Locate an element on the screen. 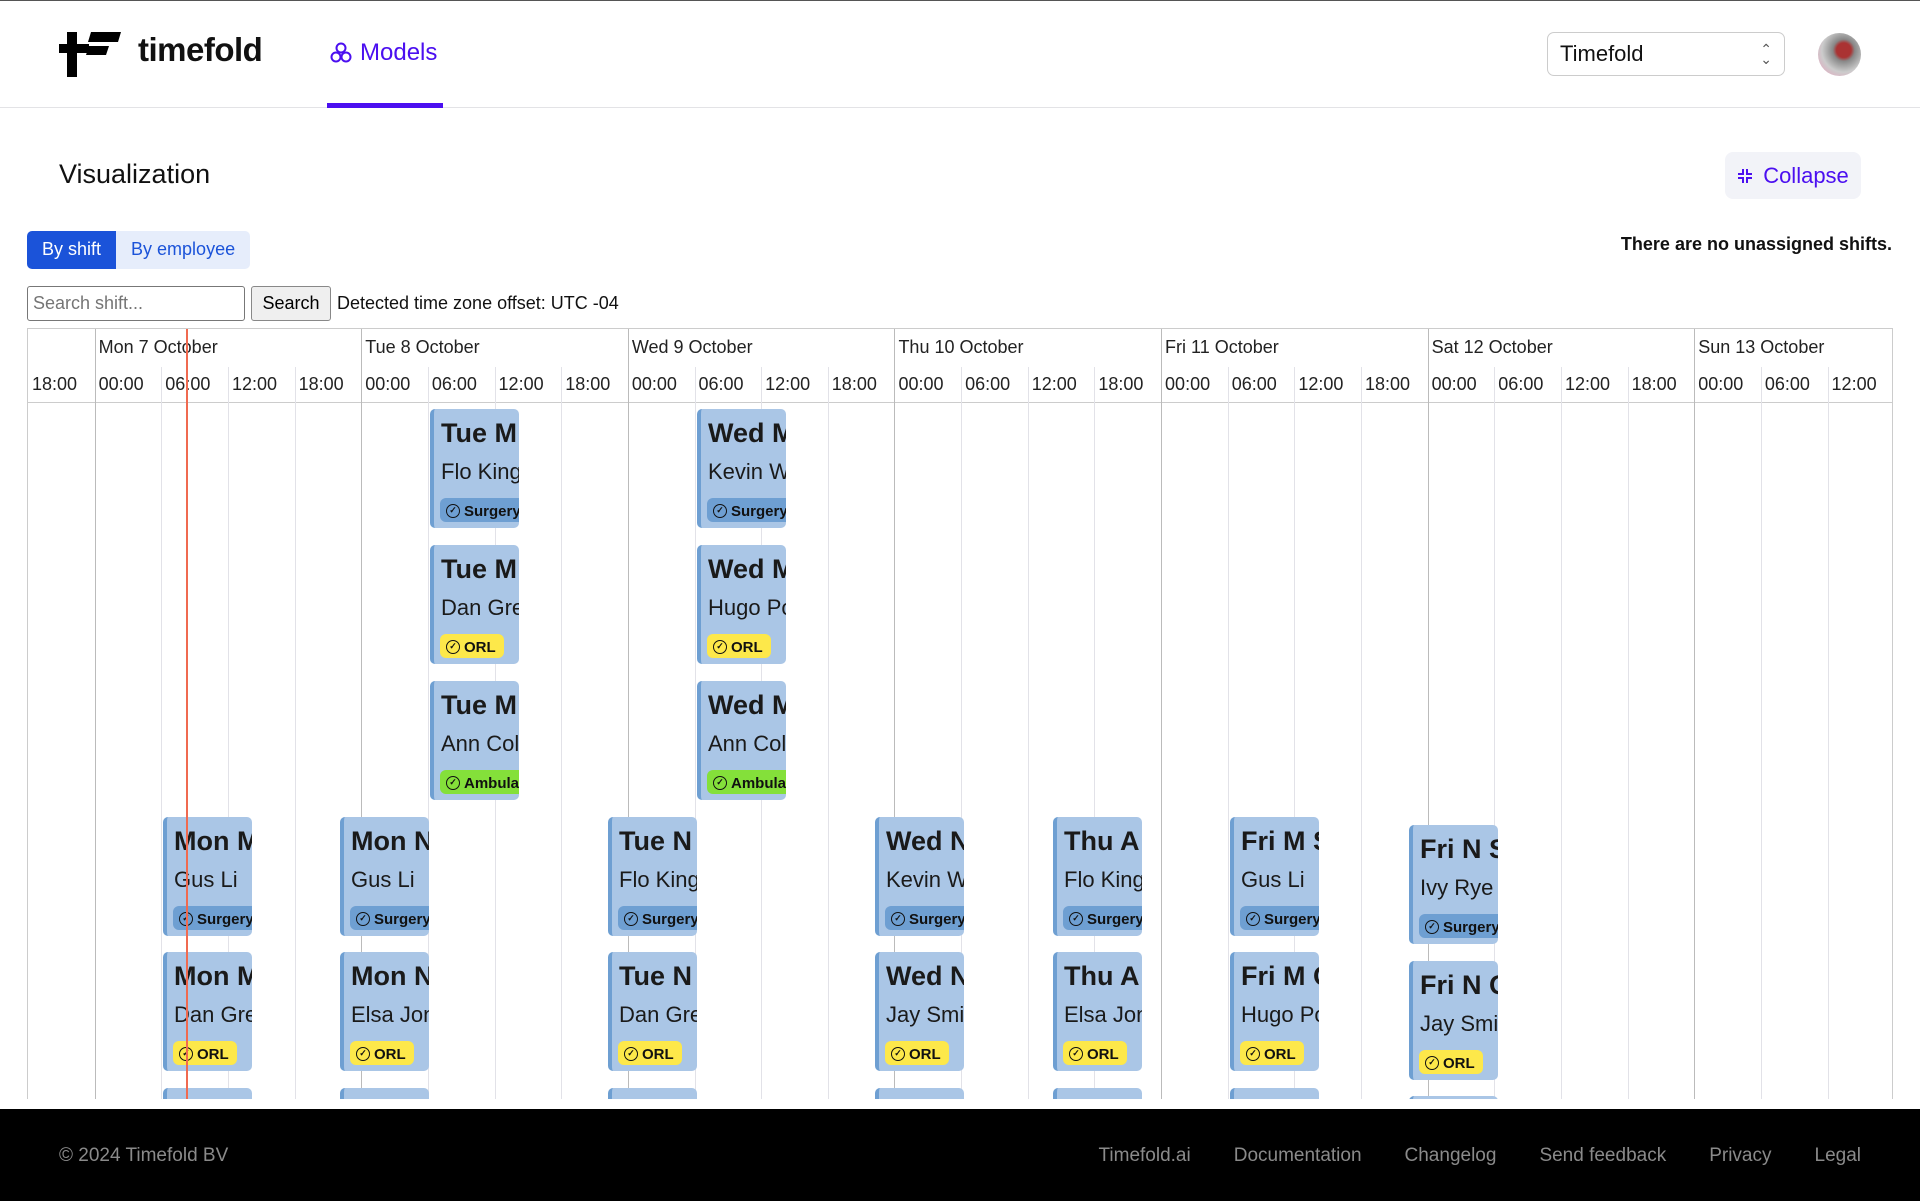  shift-title: Thu A O is located at coordinates (1103, 976).